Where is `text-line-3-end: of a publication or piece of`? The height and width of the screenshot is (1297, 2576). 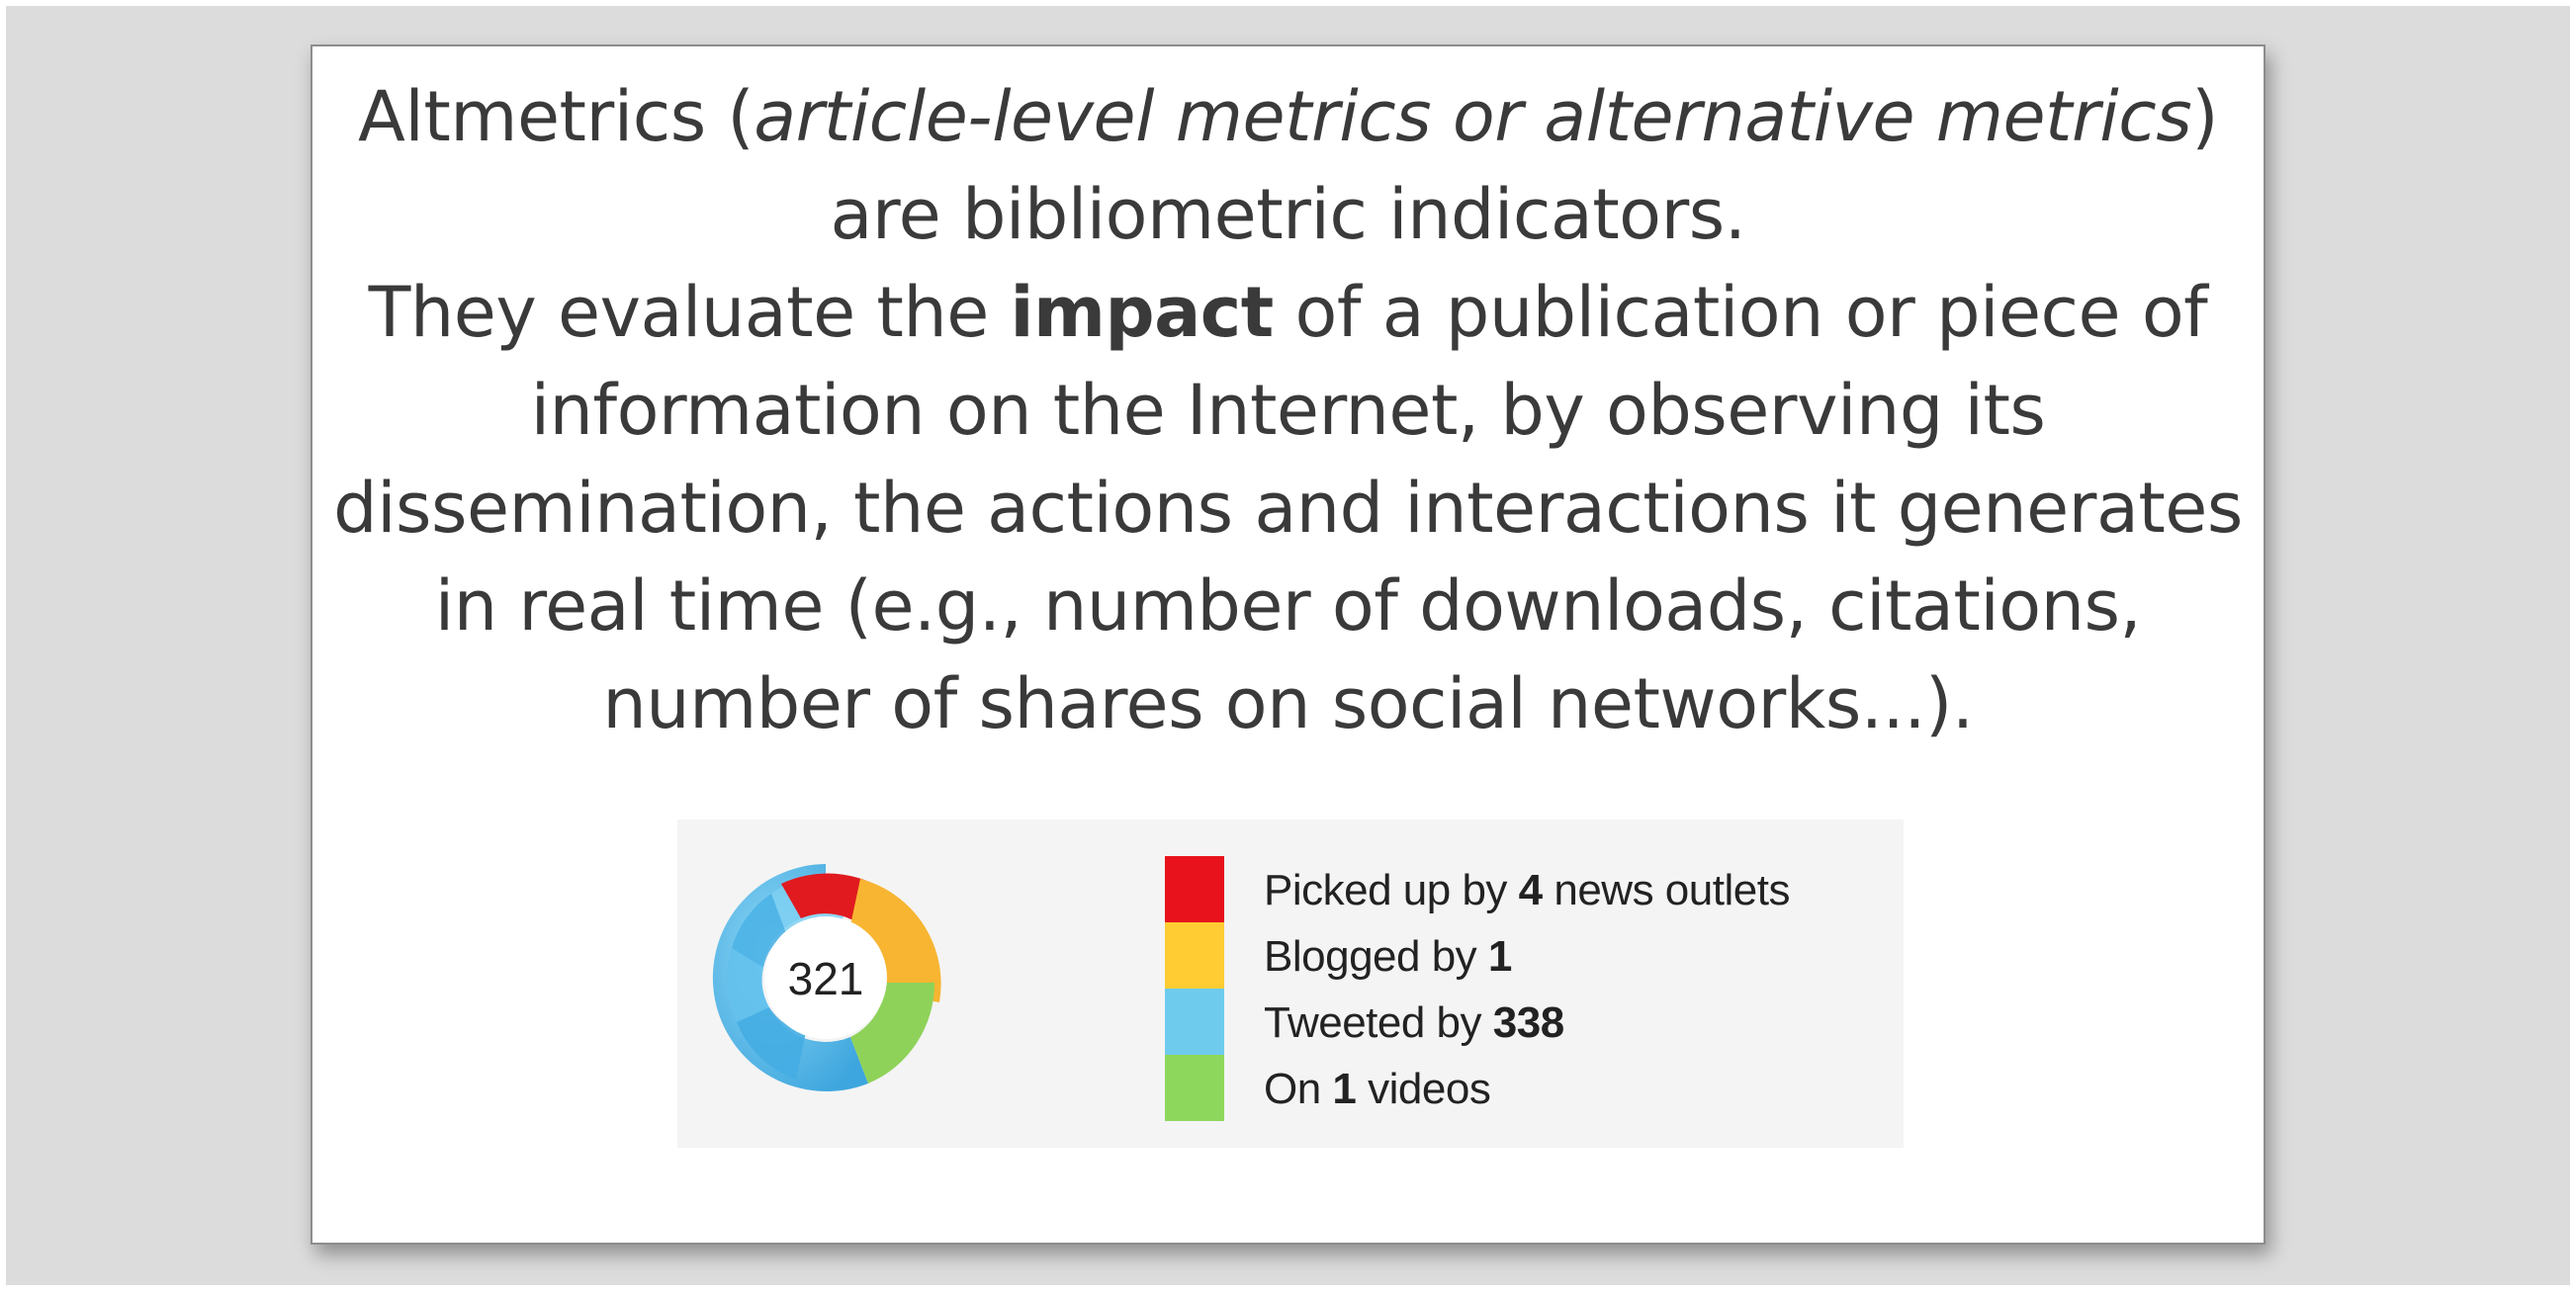
text-line-3-end: of a publication or piece of is located at coordinates (1740, 312).